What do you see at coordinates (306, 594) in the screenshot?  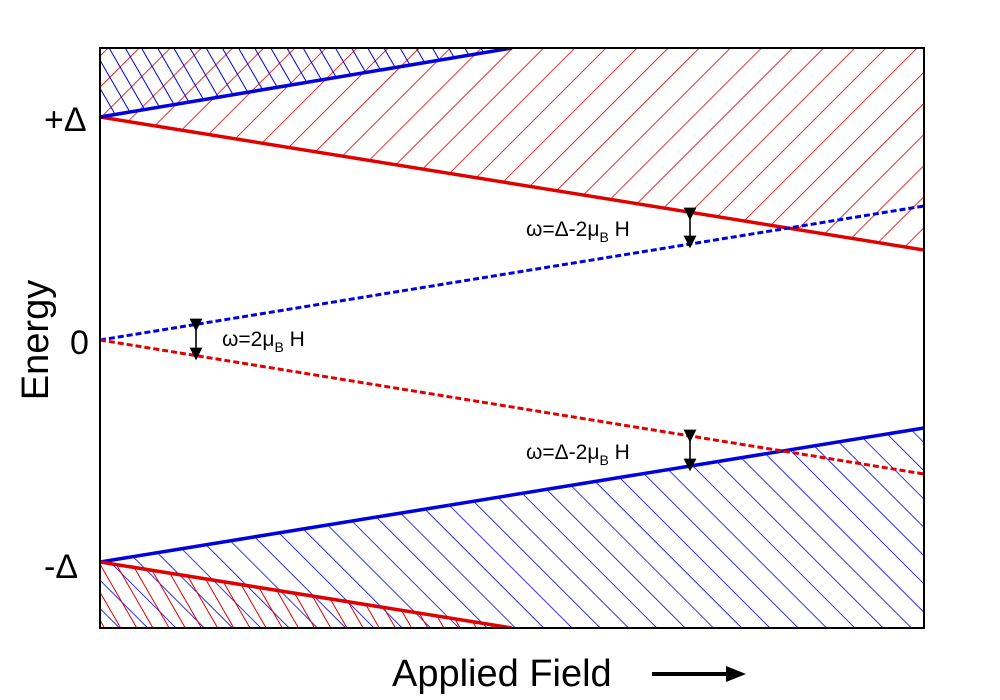 I see `lower-red-edge` at bounding box center [306, 594].